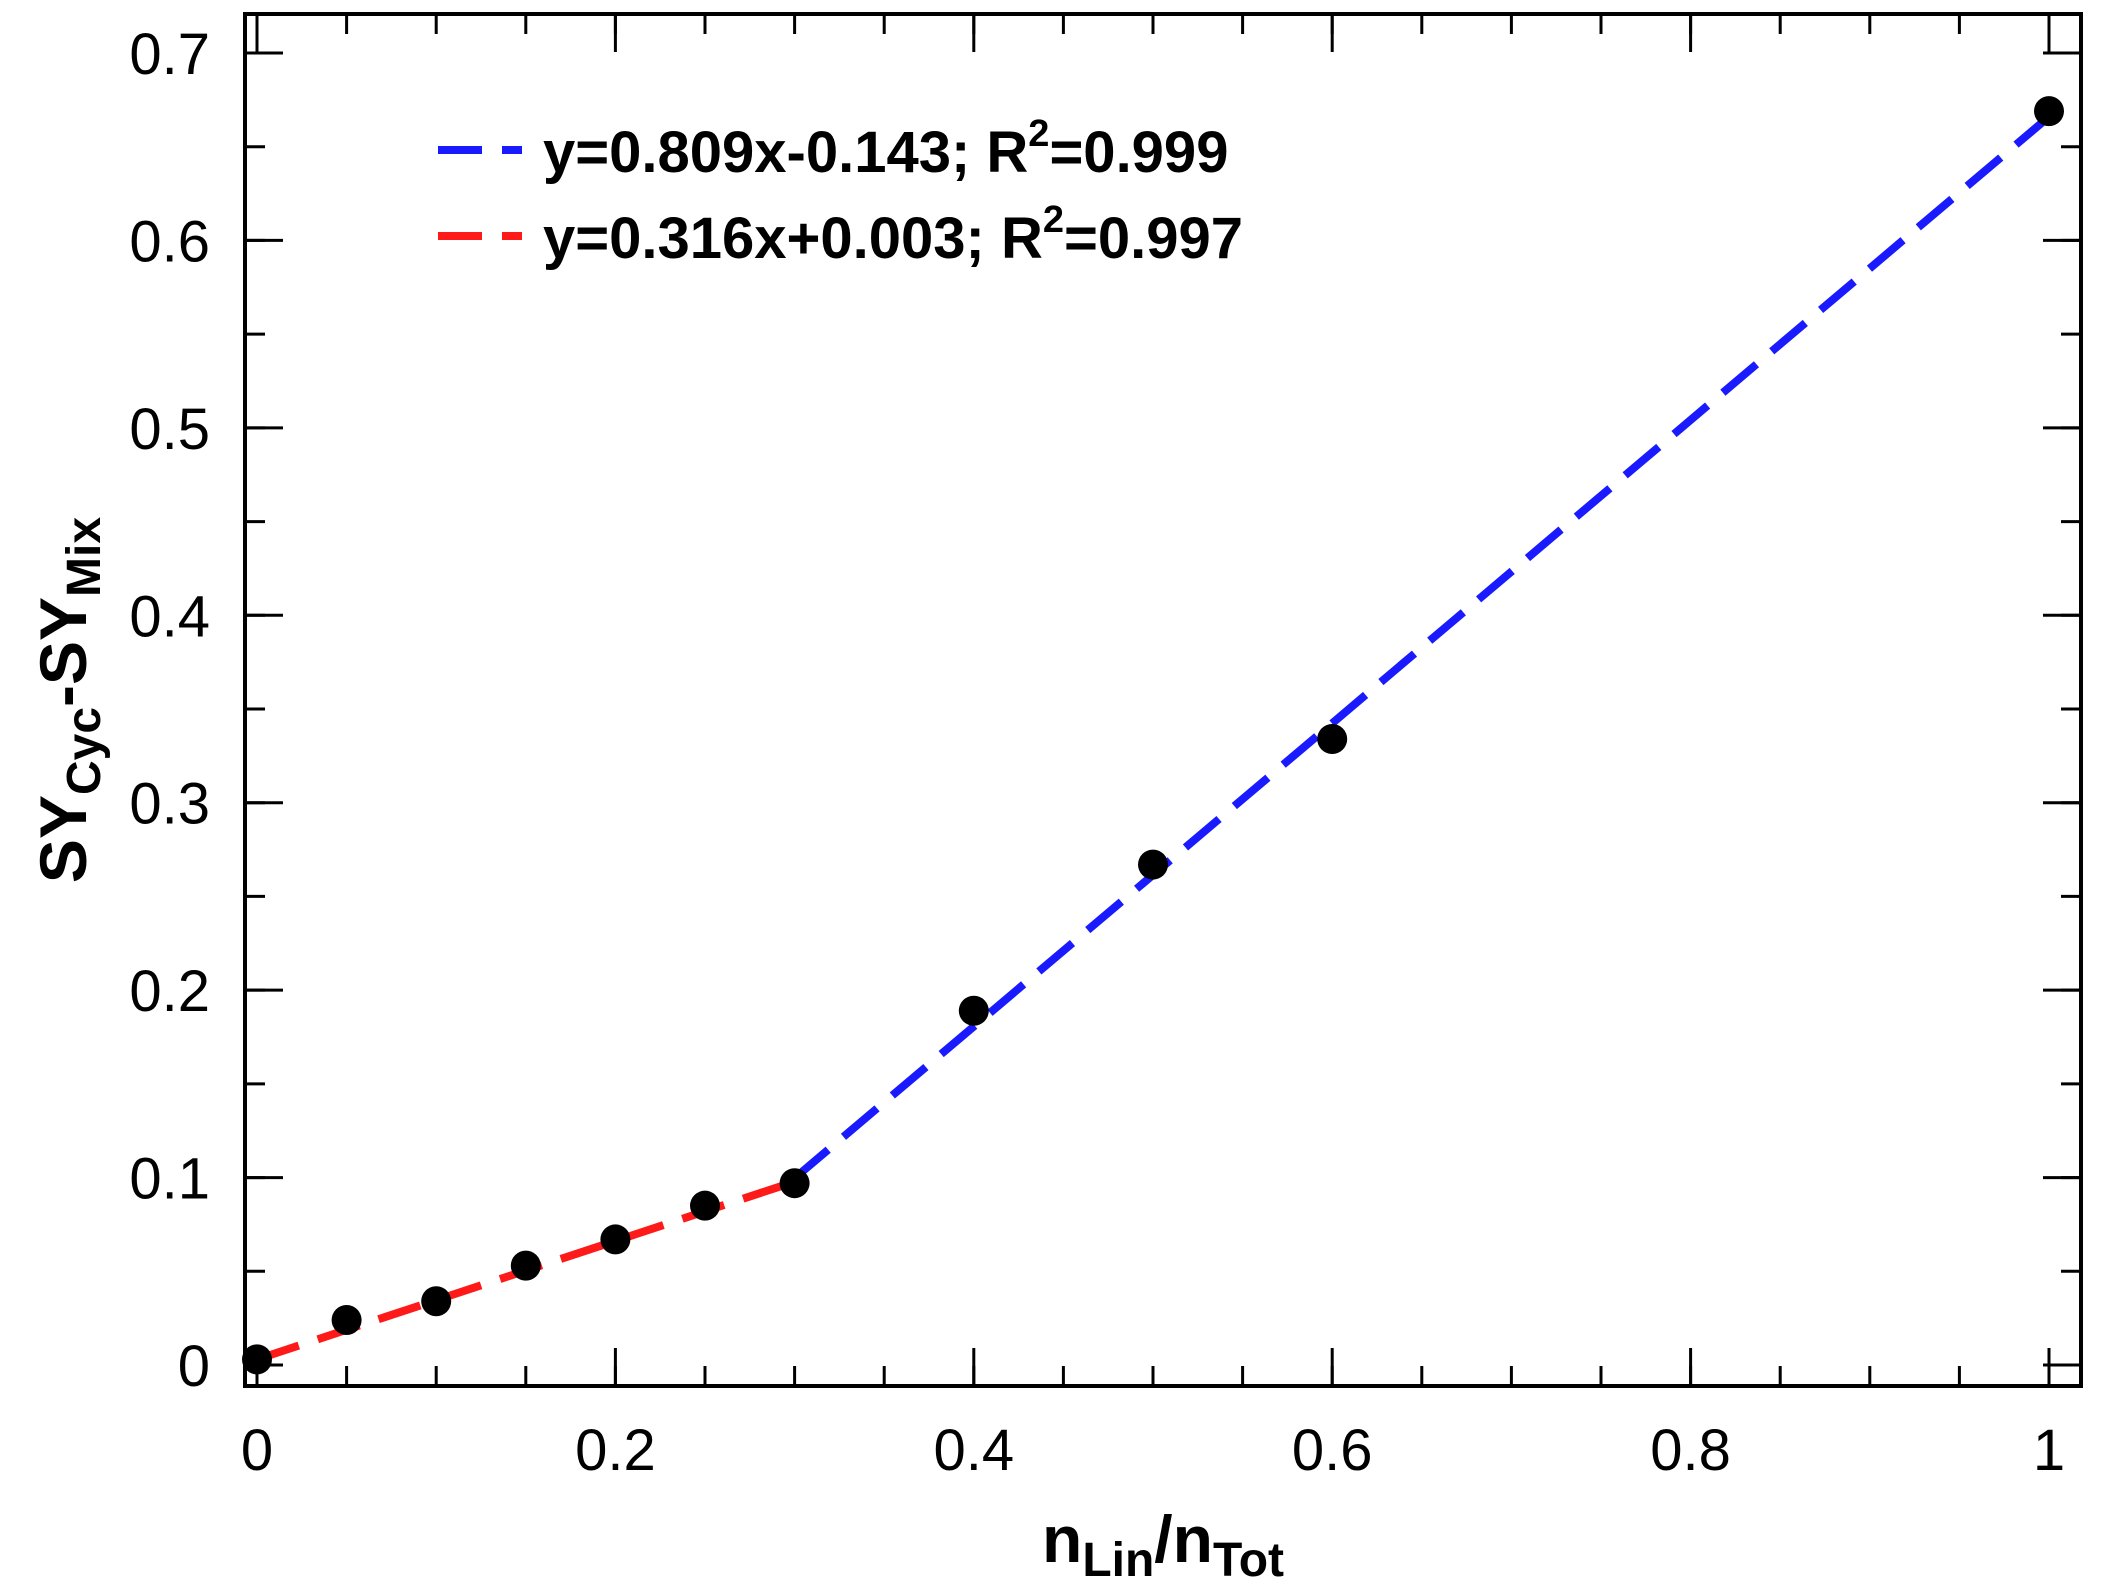  Describe the element at coordinates (63, 839) in the screenshot. I see `y-axis-title-p1: SY` at that location.